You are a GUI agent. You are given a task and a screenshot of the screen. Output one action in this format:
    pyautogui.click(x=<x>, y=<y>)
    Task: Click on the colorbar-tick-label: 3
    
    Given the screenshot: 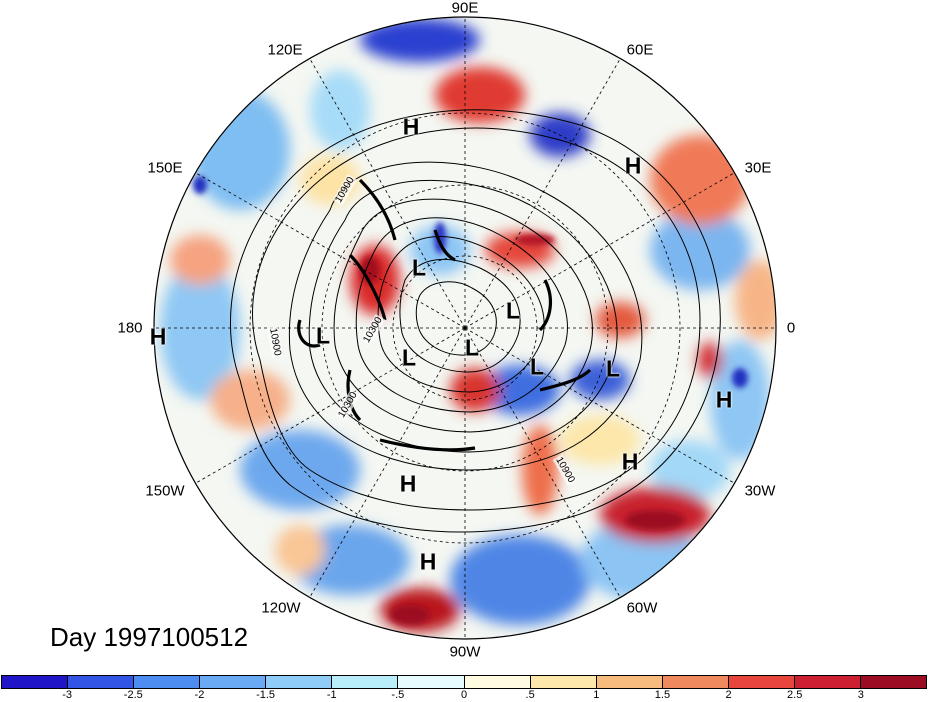 What is the action you would take?
    pyautogui.click(x=860, y=695)
    